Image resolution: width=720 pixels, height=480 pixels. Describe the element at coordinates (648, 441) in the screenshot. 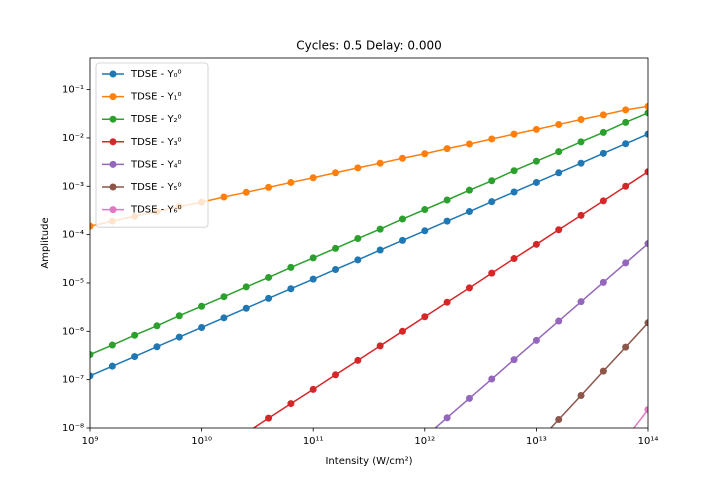

I see `x-tick-label: 10¹⁴` at that location.